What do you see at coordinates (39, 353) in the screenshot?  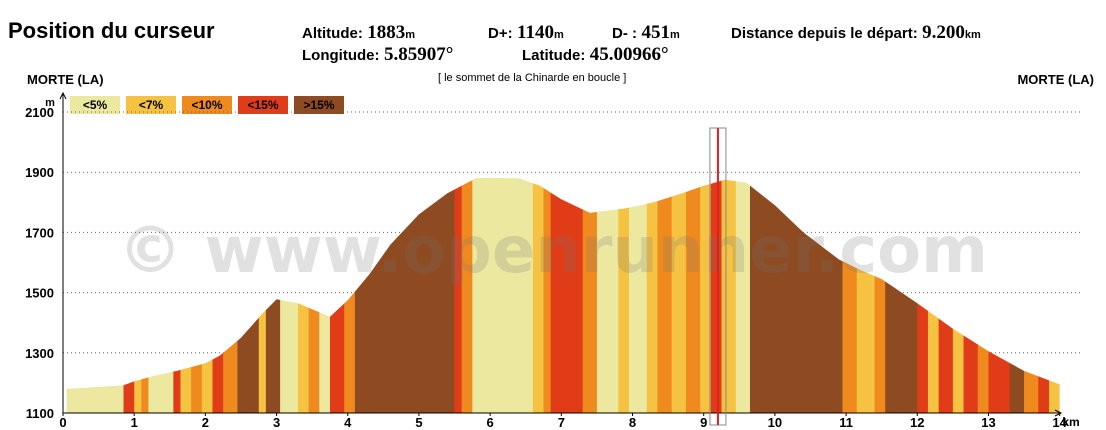 I see `y-tick-label: 1300` at bounding box center [39, 353].